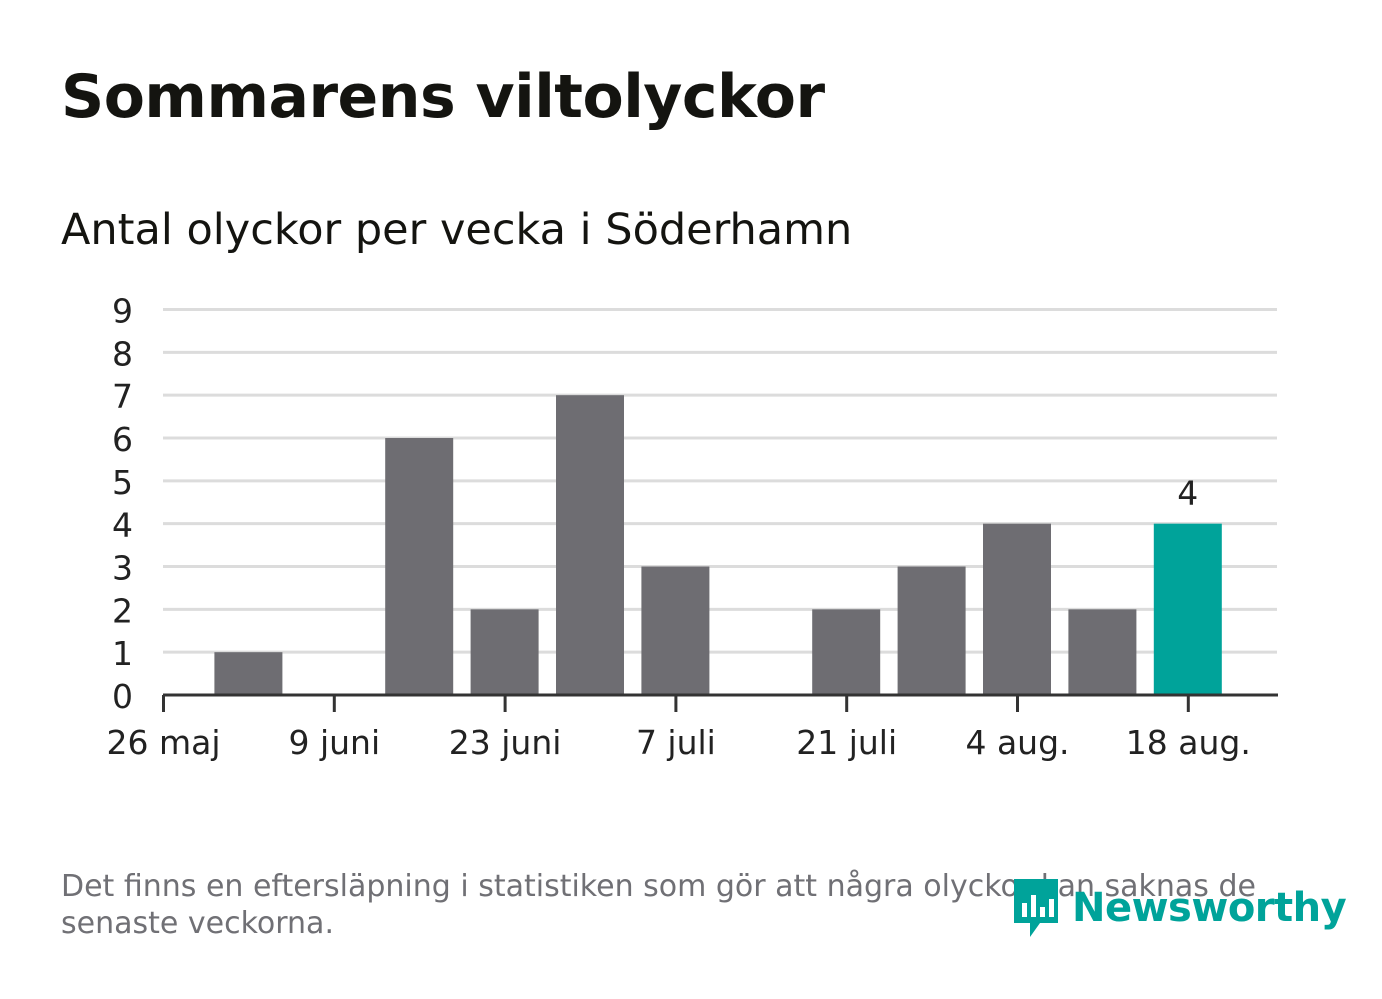  What do you see at coordinates (720, 702) in the screenshot?
I see `x-axis` at bounding box center [720, 702].